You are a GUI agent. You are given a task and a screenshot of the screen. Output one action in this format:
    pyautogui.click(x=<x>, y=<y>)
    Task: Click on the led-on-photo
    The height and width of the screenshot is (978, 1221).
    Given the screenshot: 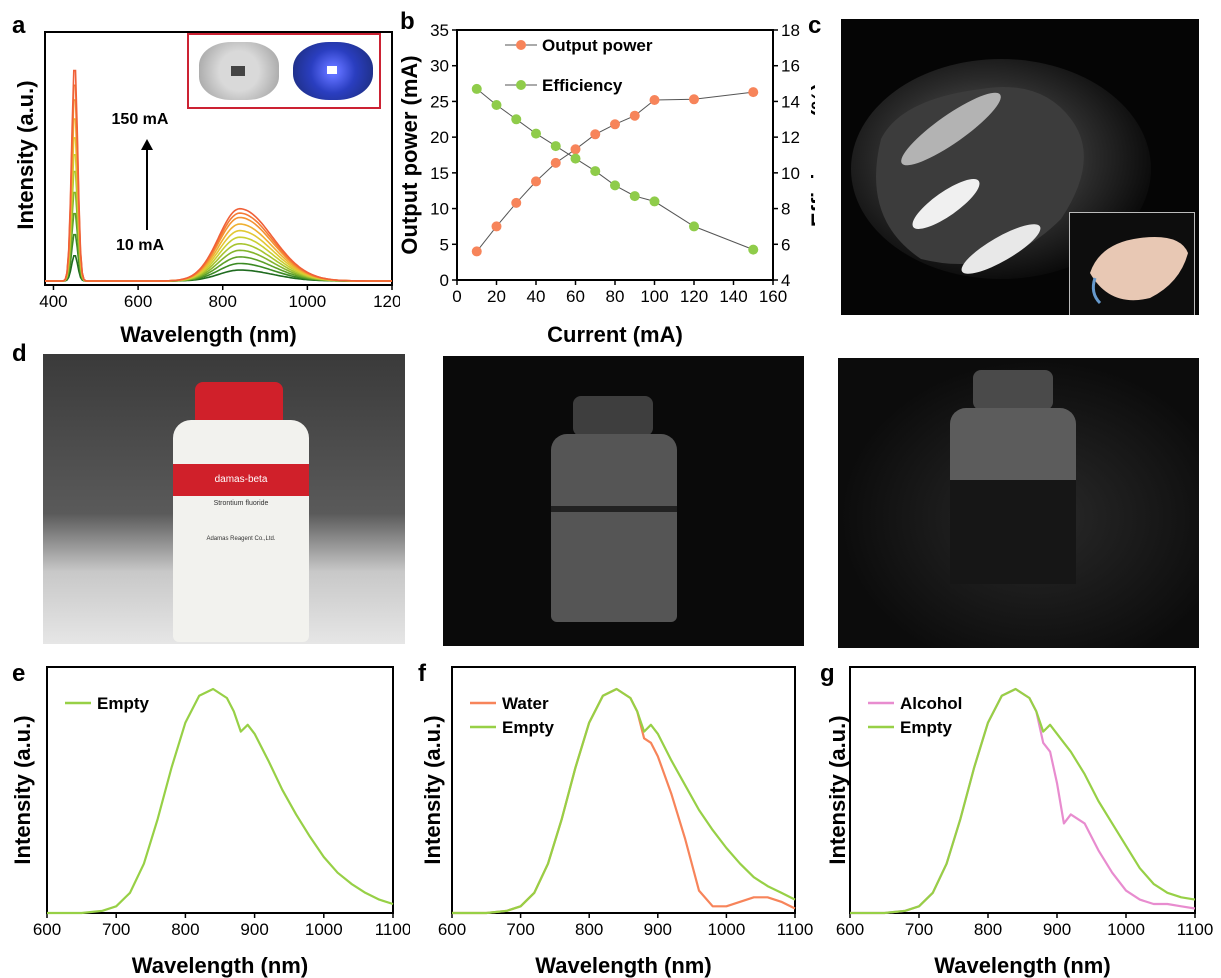 What is the action you would take?
    pyautogui.click(x=333, y=71)
    